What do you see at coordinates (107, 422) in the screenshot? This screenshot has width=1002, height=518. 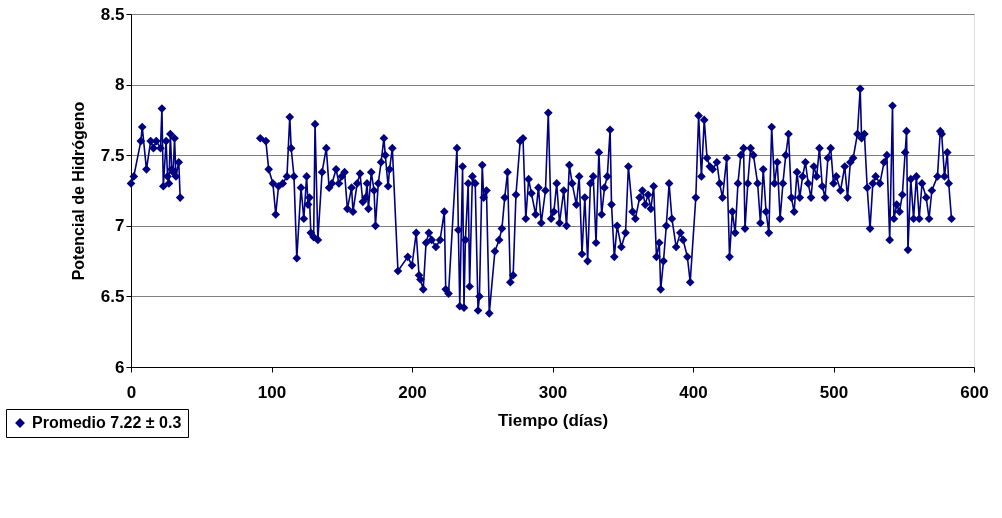 I see `legend-label: Promedio 7.22 ± 0.3` at bounding box center [107, 422].